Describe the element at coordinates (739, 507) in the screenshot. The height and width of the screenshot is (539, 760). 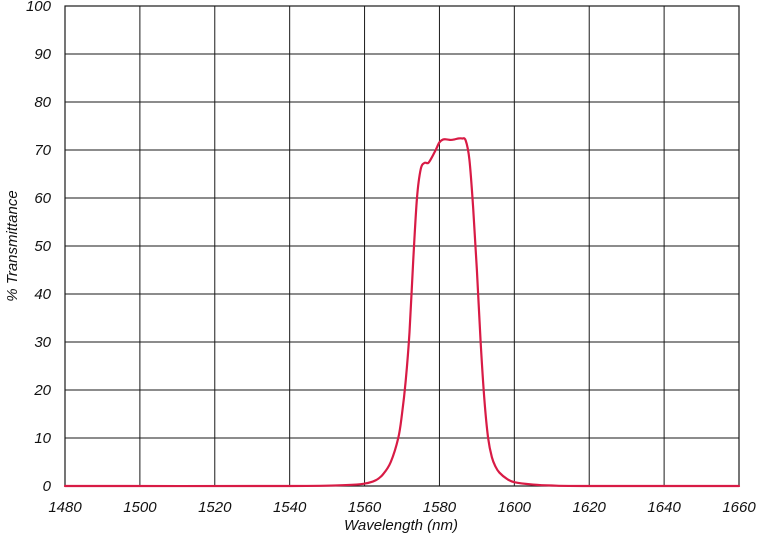
I see `x-tick-label: 1660` at that location.